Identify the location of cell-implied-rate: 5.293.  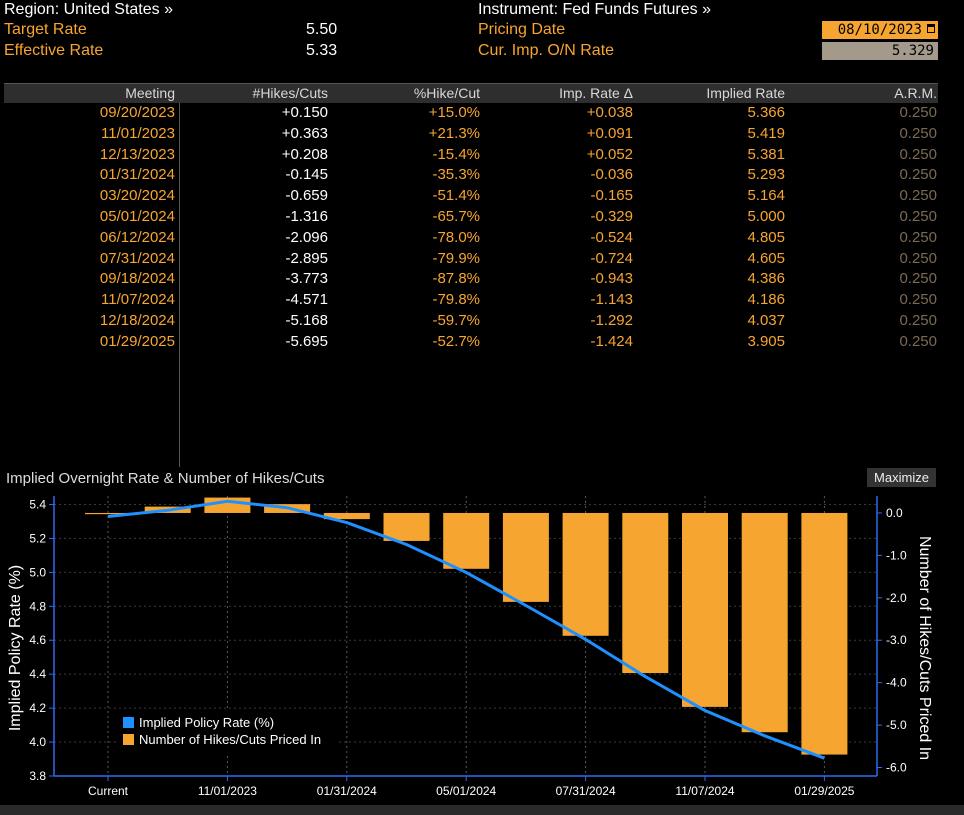
(766, 175).